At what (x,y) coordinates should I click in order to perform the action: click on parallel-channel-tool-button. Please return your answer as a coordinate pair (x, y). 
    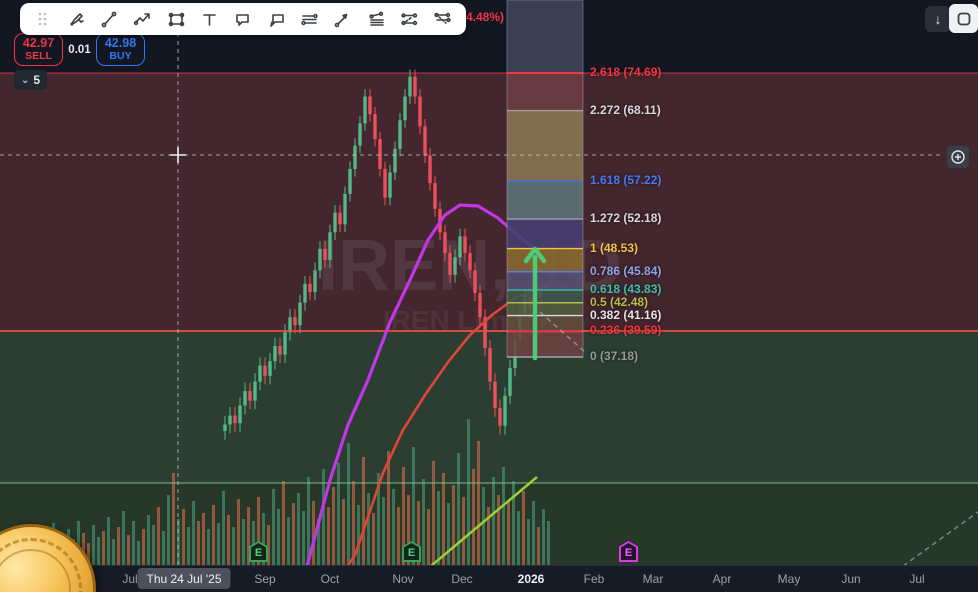
    Looking at the image, I should click on (310, 19).